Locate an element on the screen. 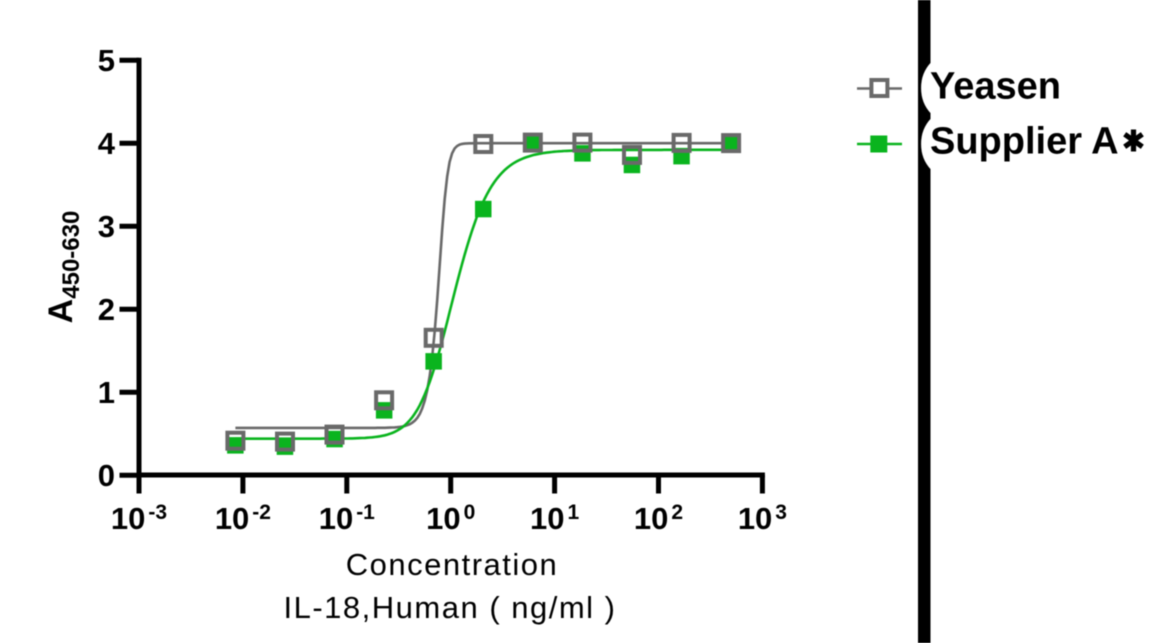 The image size is (1171, 643). svg-text: 3 is located at coordinates (106, 226).